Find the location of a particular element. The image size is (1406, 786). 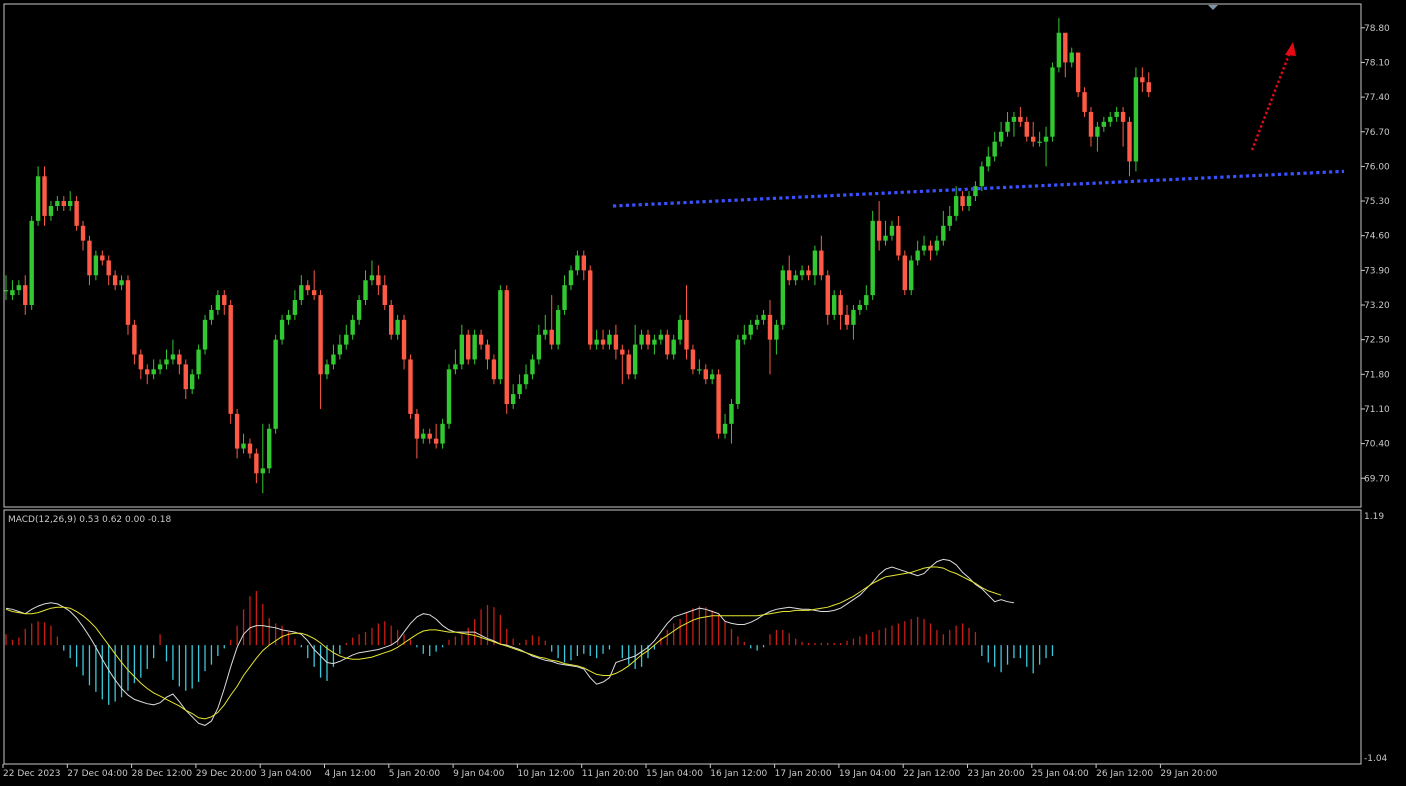

projection-arrow-line is located at coordinates (1271, 101).